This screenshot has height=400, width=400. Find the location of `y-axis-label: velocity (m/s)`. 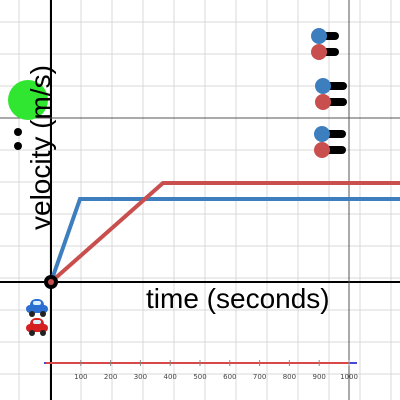

y-axis-label: velocity (m/s) is located at coordinates (40, 147).